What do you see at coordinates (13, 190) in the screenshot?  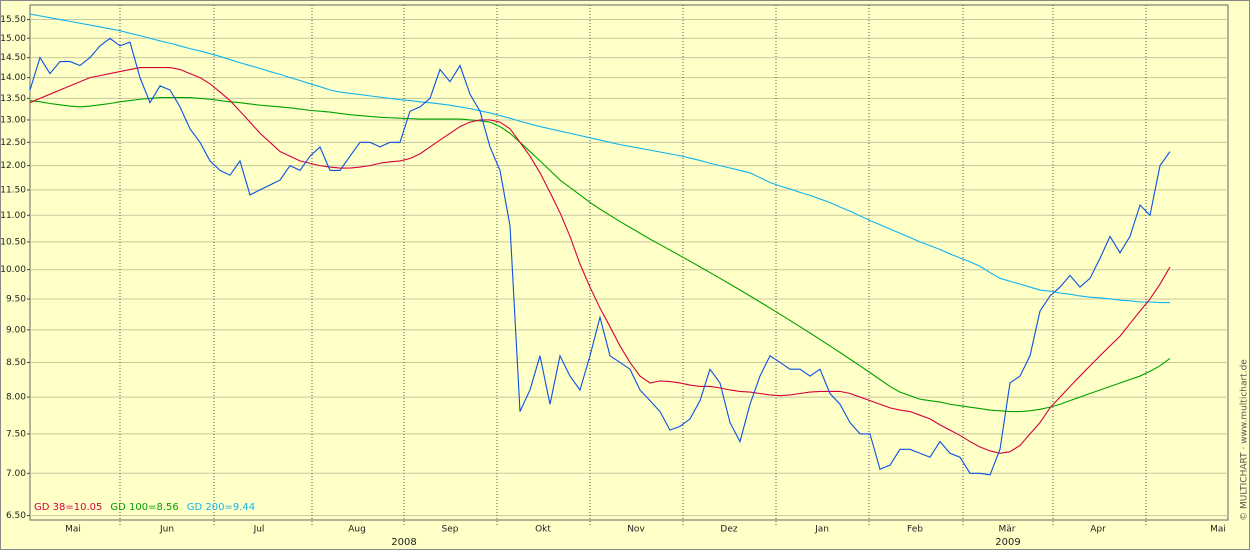 I see `y-tick-label: 11.50` at bounding box center [13, 190].